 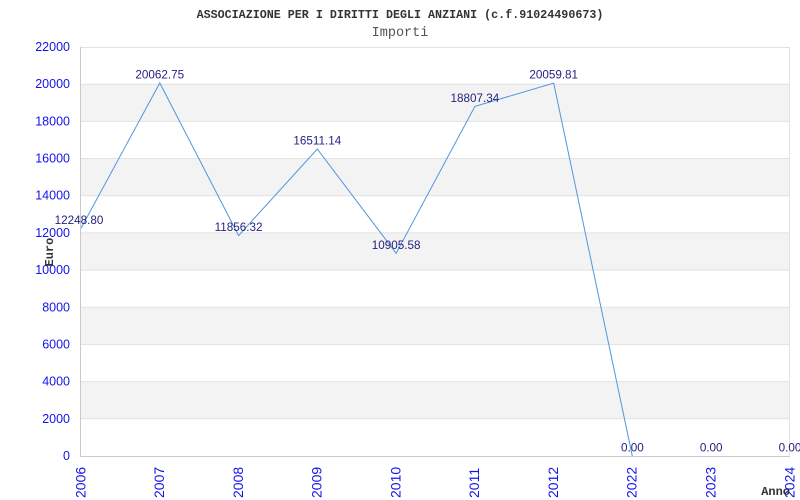 What do you see at coordinates (396, 245) in the screenshot?
I see `svg-text: 10905.58` at bounding box center [396, 245].